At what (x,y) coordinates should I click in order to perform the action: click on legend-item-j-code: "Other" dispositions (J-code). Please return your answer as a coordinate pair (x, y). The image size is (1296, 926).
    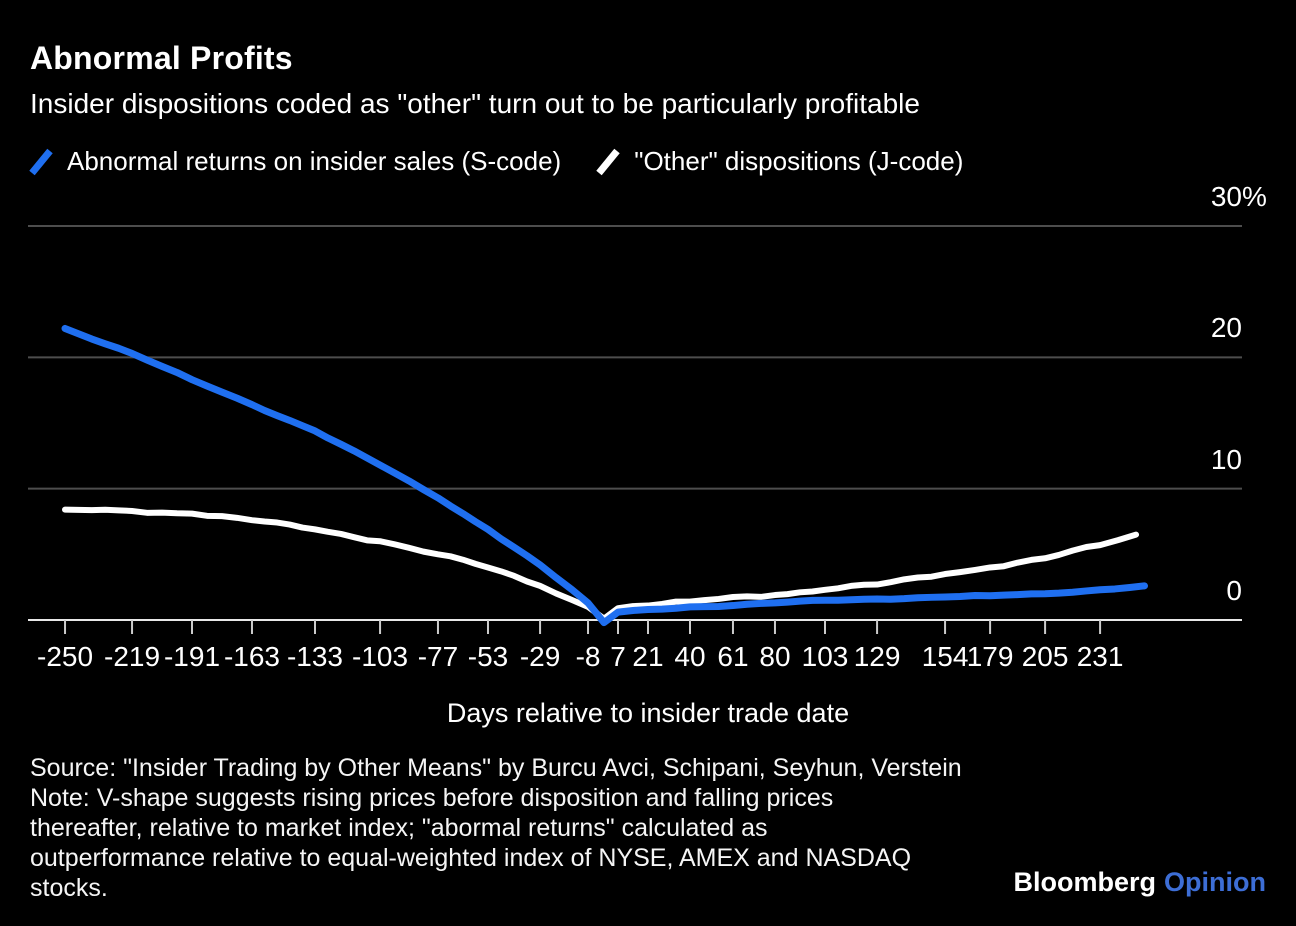
    Looking at the image, I should click on (779, 161).